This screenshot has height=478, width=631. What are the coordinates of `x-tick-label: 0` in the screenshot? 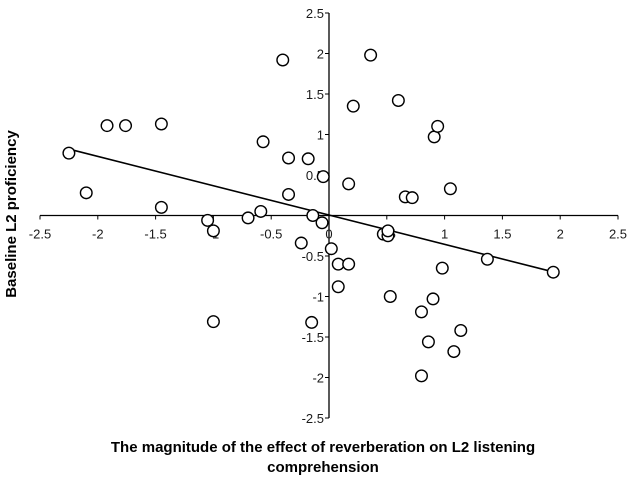 It's located at (328, 234).